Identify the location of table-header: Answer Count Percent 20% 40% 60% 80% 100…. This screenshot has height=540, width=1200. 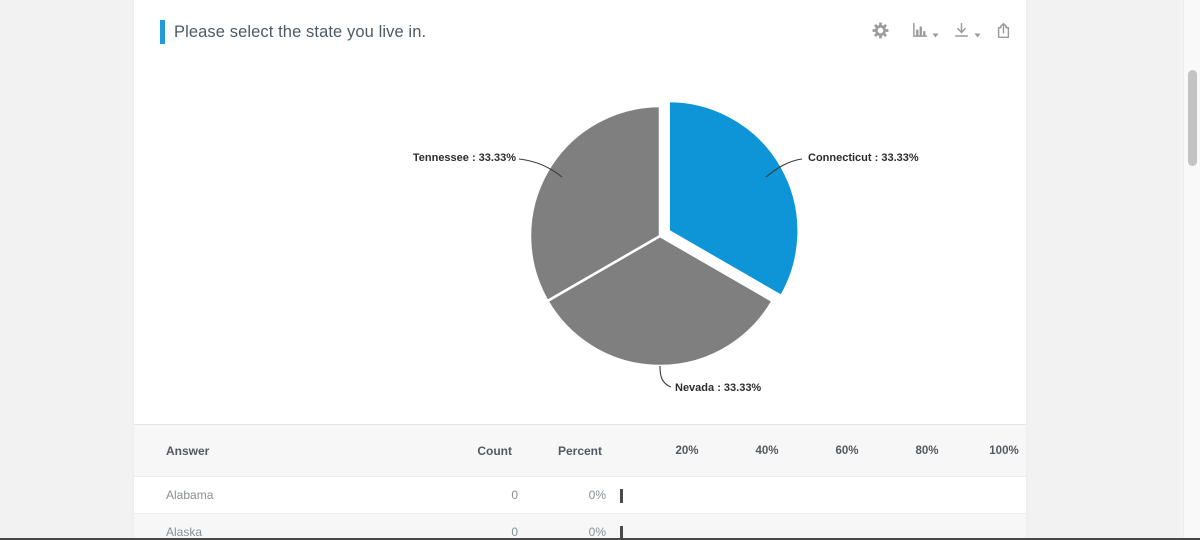
(580, 451).